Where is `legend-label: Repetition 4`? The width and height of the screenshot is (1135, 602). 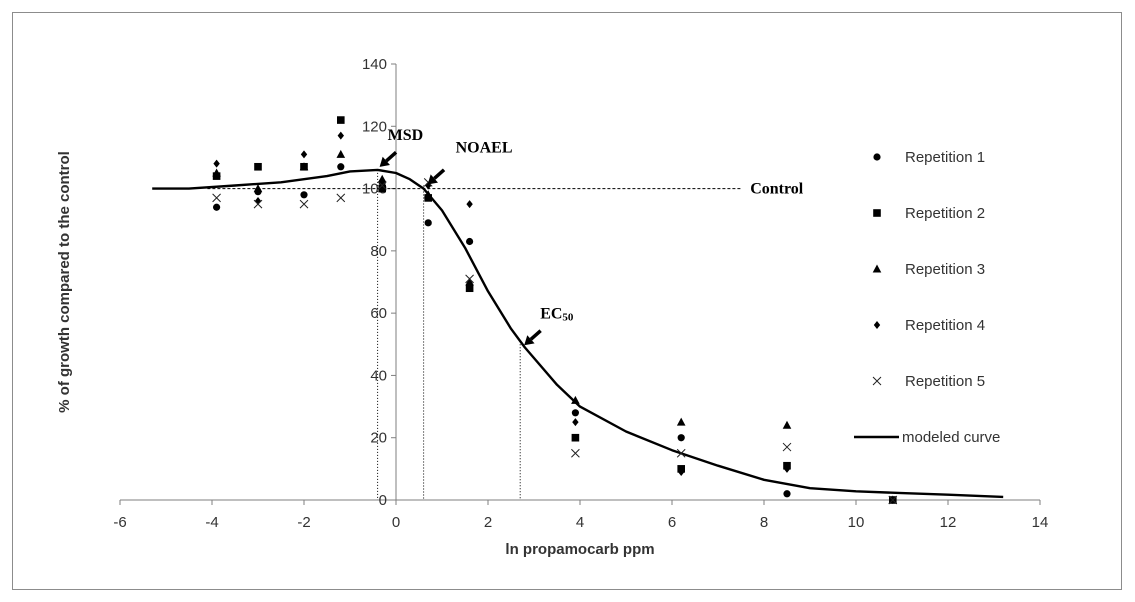
legend-label: Repetition 4 is located at coordinates (945, 325).